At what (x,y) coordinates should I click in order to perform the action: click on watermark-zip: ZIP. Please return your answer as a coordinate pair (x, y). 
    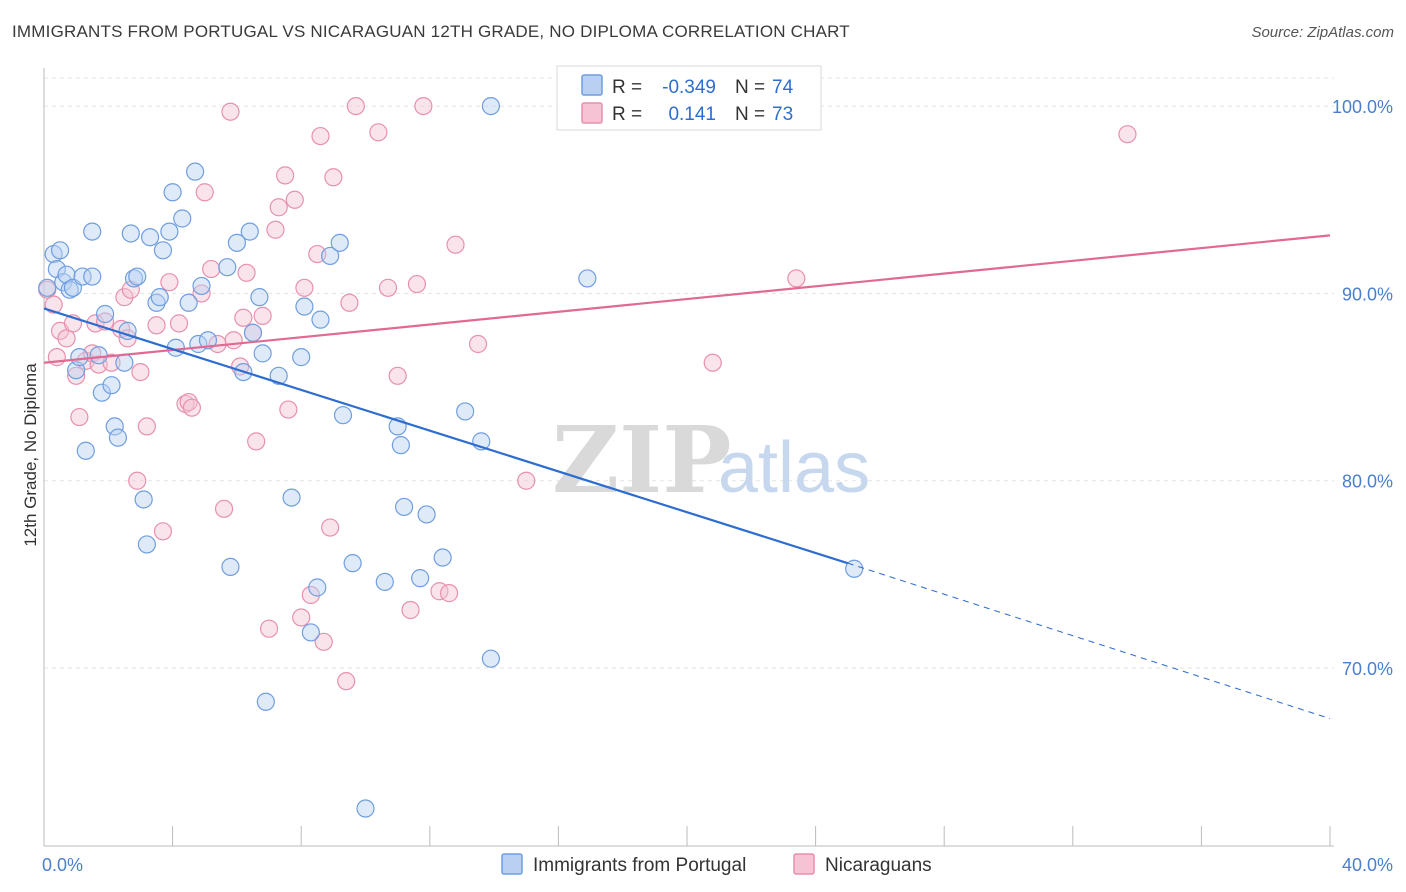
    Looking at the image, I should click on (641, 460).